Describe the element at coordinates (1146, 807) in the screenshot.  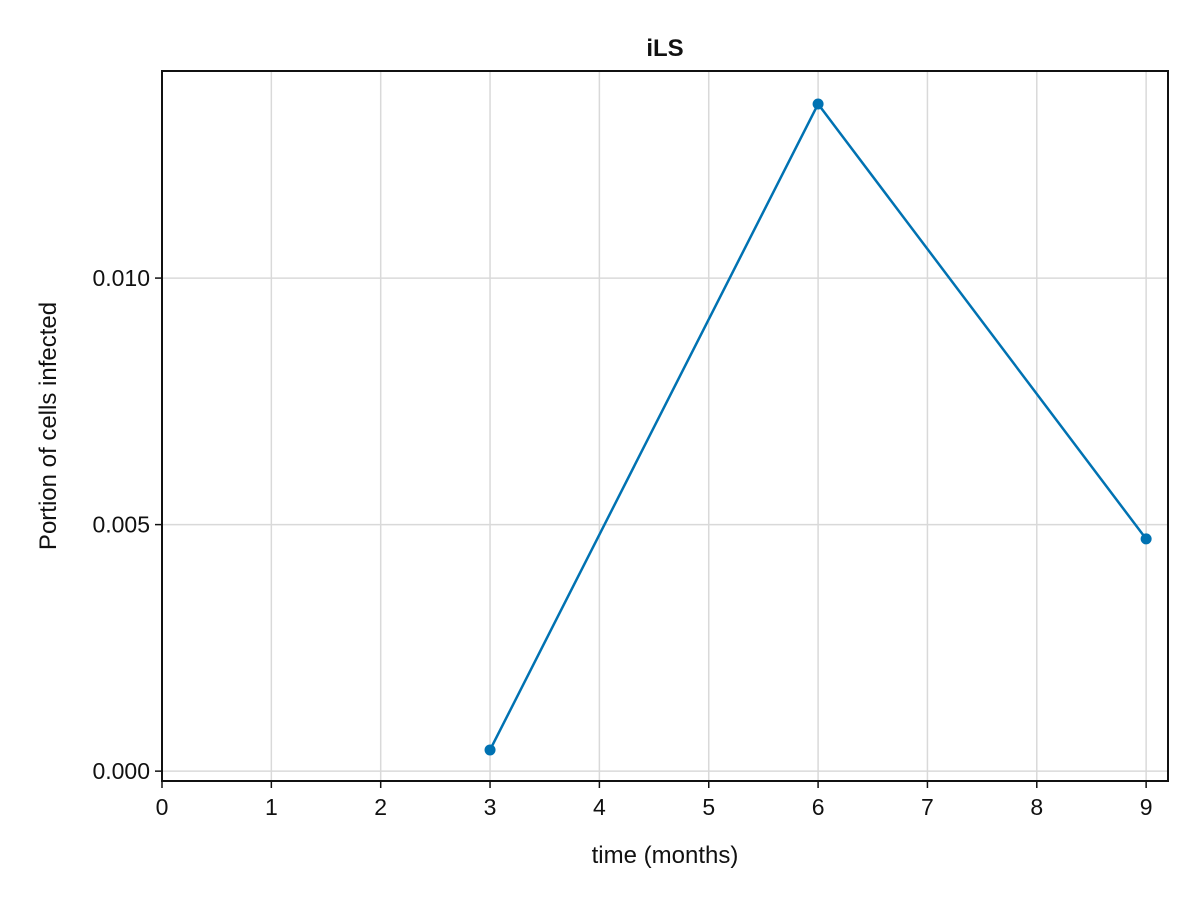
I see `x-tick-label: 9` at that location.